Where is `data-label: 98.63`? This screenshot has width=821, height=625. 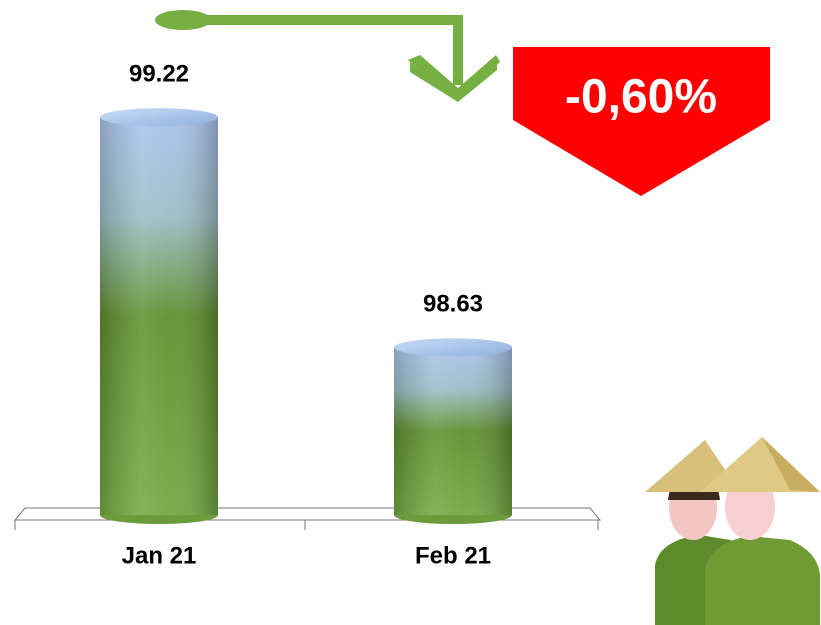 data-label: 98.63 is located at coordinates (453, 304).